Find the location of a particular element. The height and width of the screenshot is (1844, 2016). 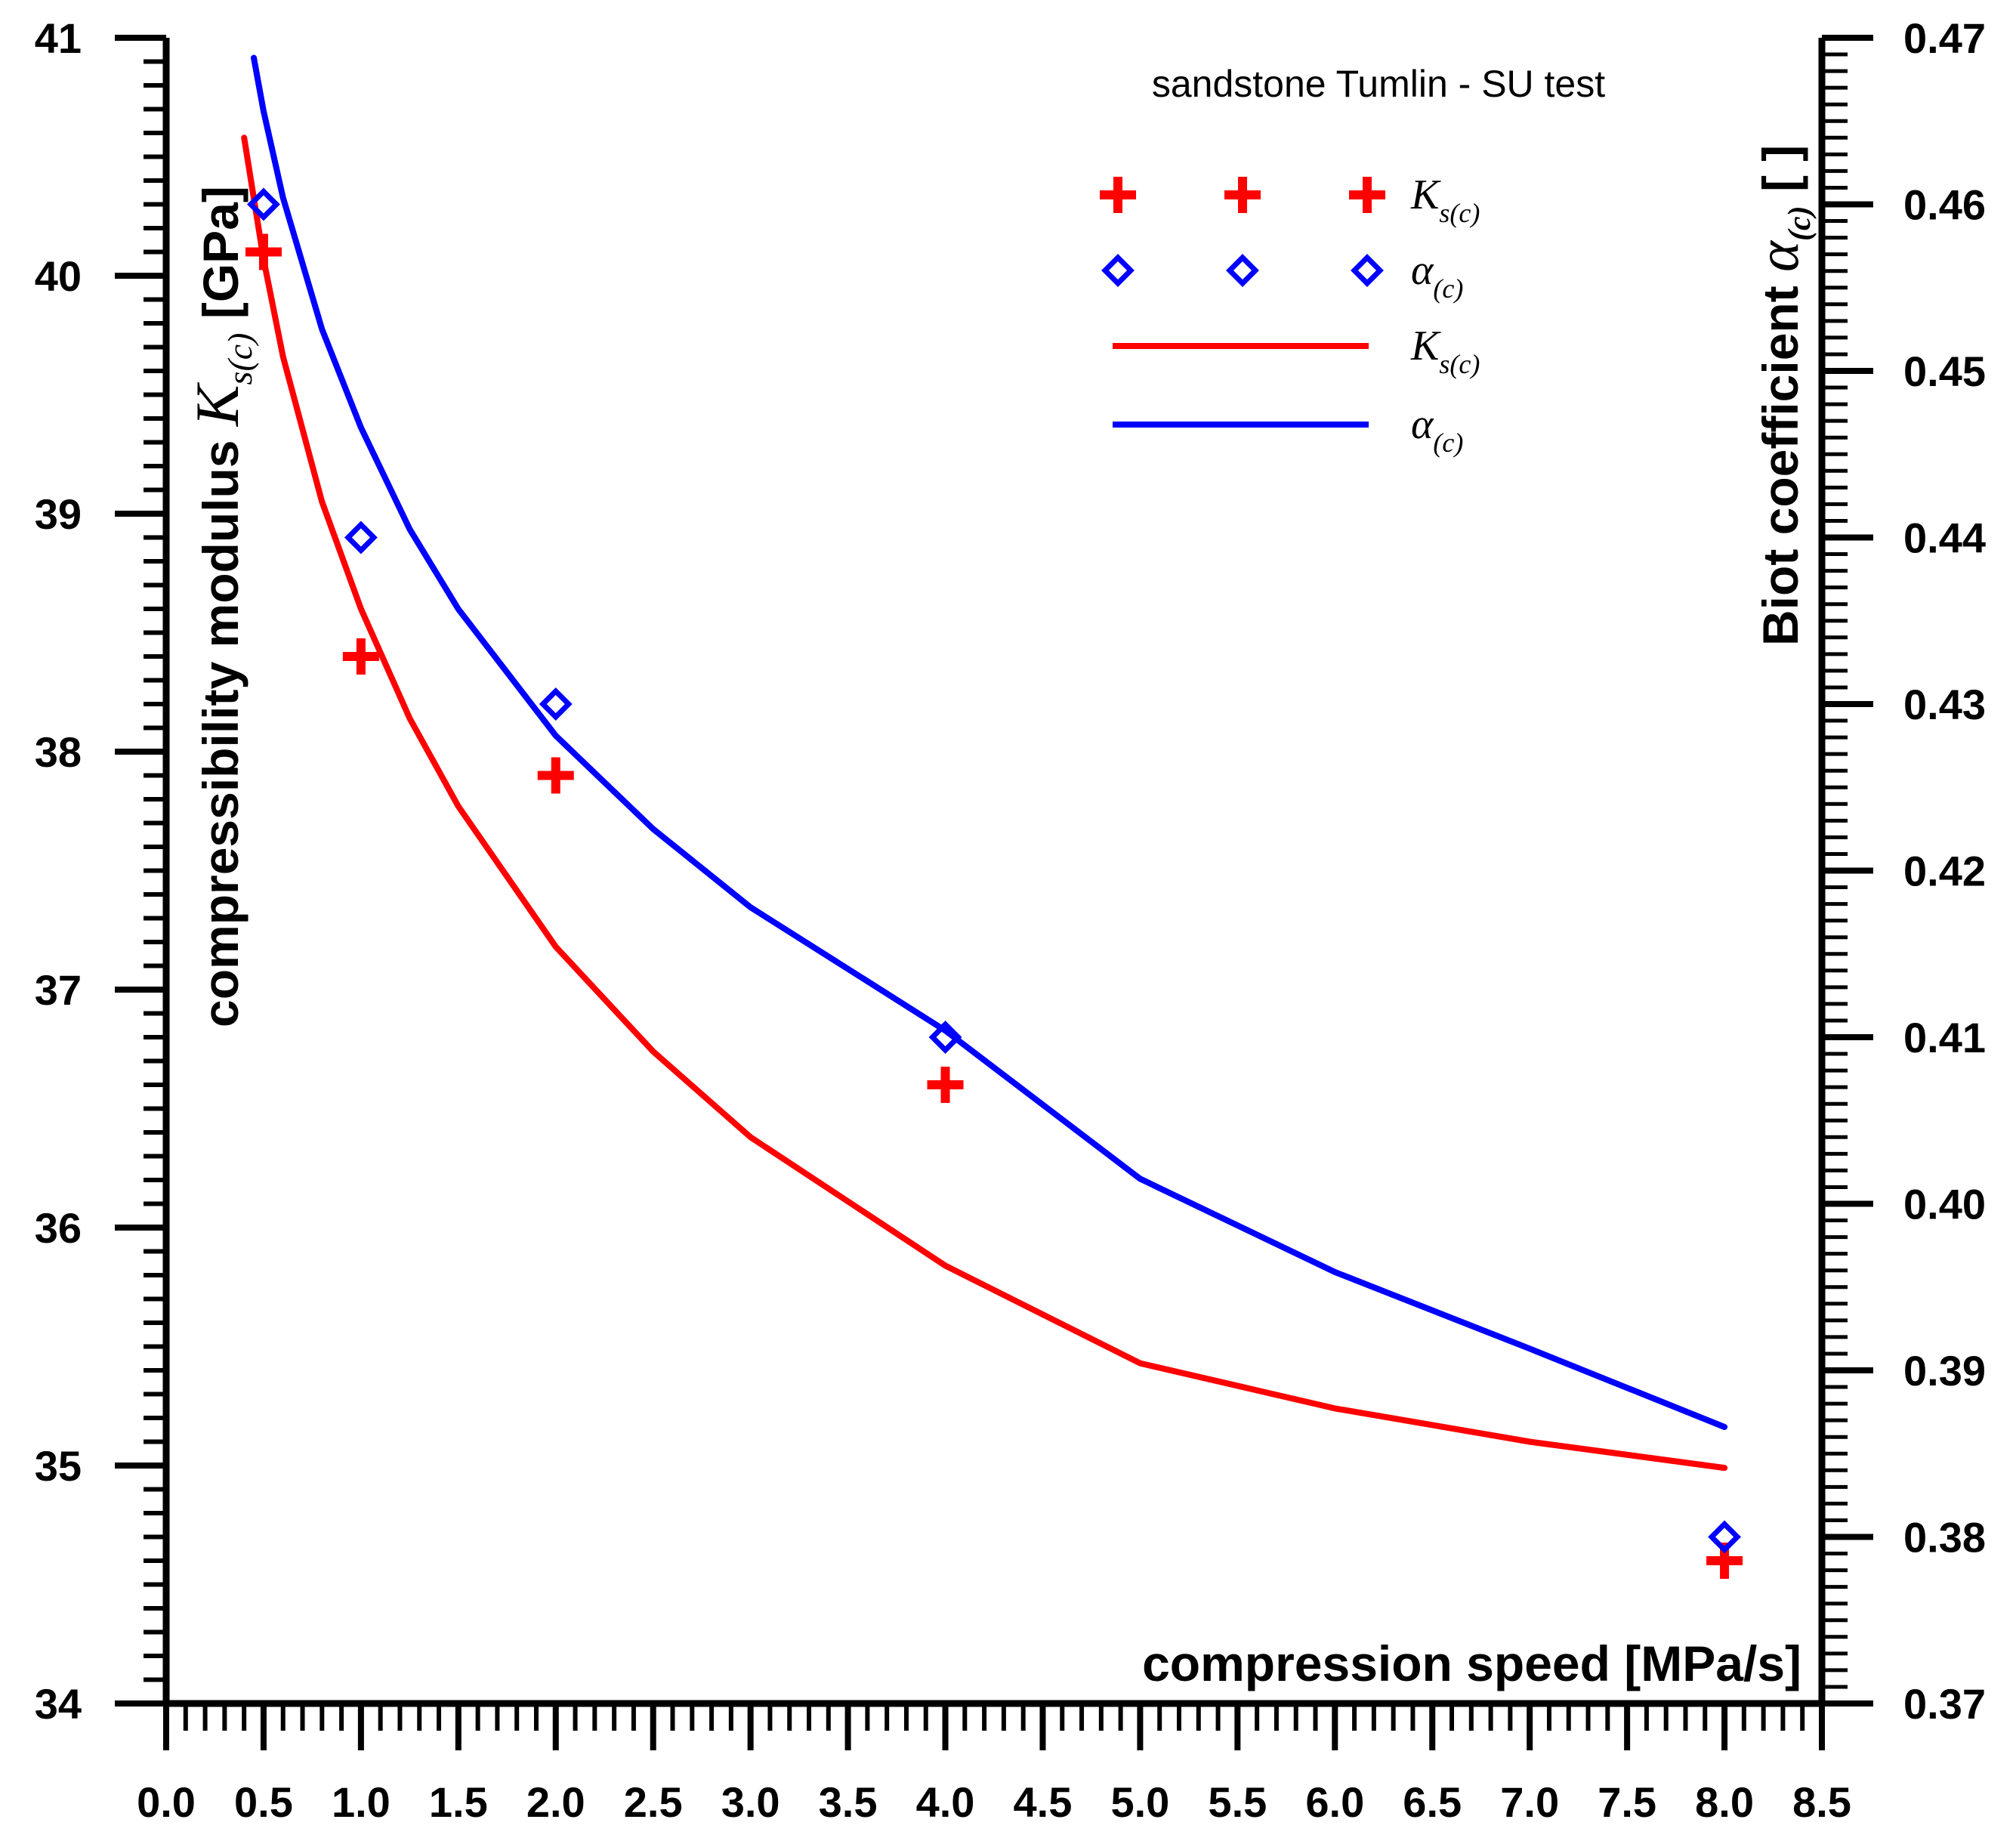

y-axis-title: compressibility modulus Ks(c) [GPa] is located at coordinates (221, 606).